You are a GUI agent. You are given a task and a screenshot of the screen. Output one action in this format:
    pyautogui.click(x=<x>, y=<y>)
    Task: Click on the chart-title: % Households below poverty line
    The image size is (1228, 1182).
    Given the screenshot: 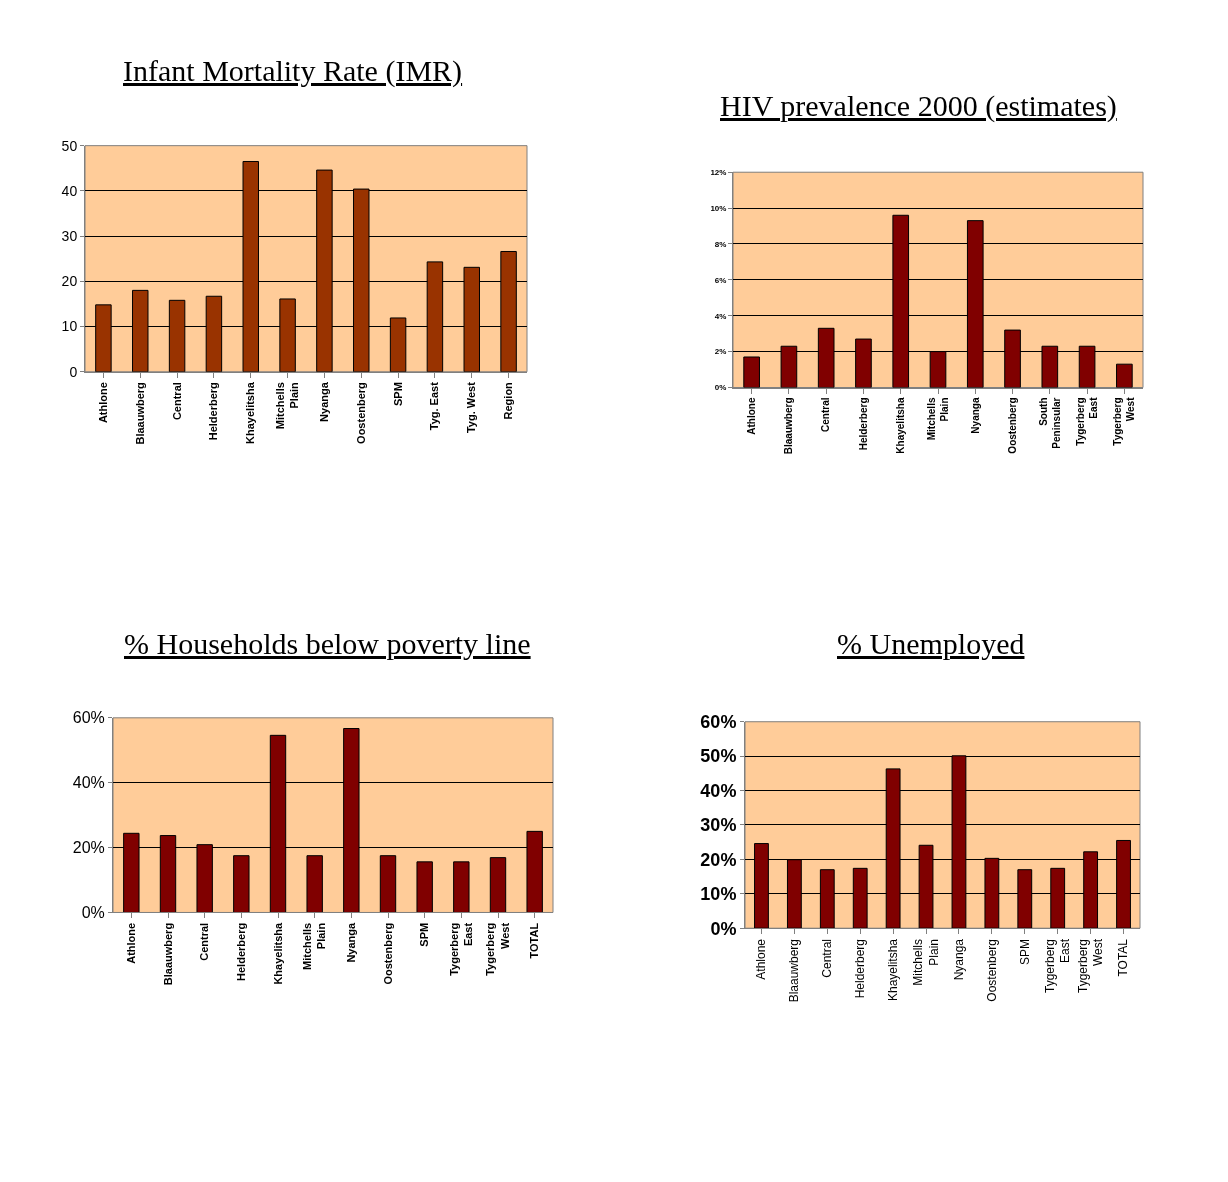 What is the action you would take?
    pyautogui.click(x=327, y=643)
    